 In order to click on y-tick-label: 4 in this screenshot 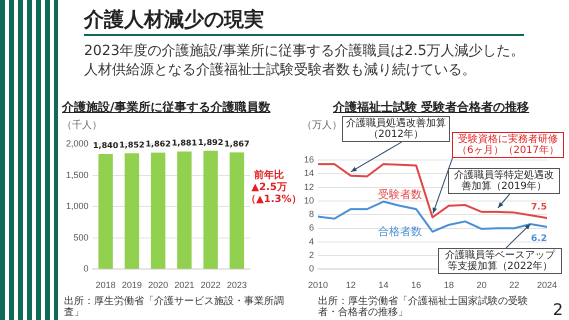, I will do `click(311, 241)`.